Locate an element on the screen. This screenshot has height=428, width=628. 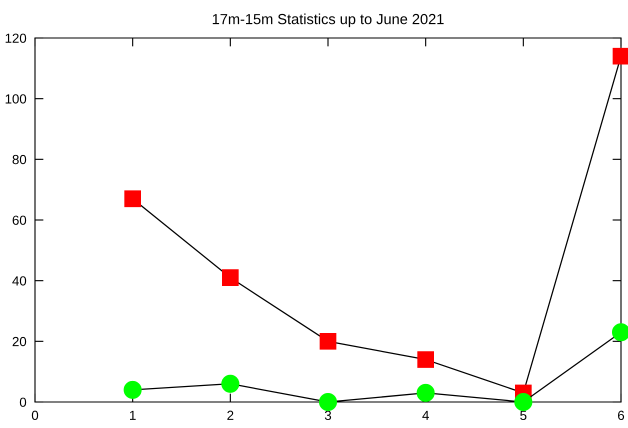
y-tick-label: 120 is located at coordinates (16, 38).